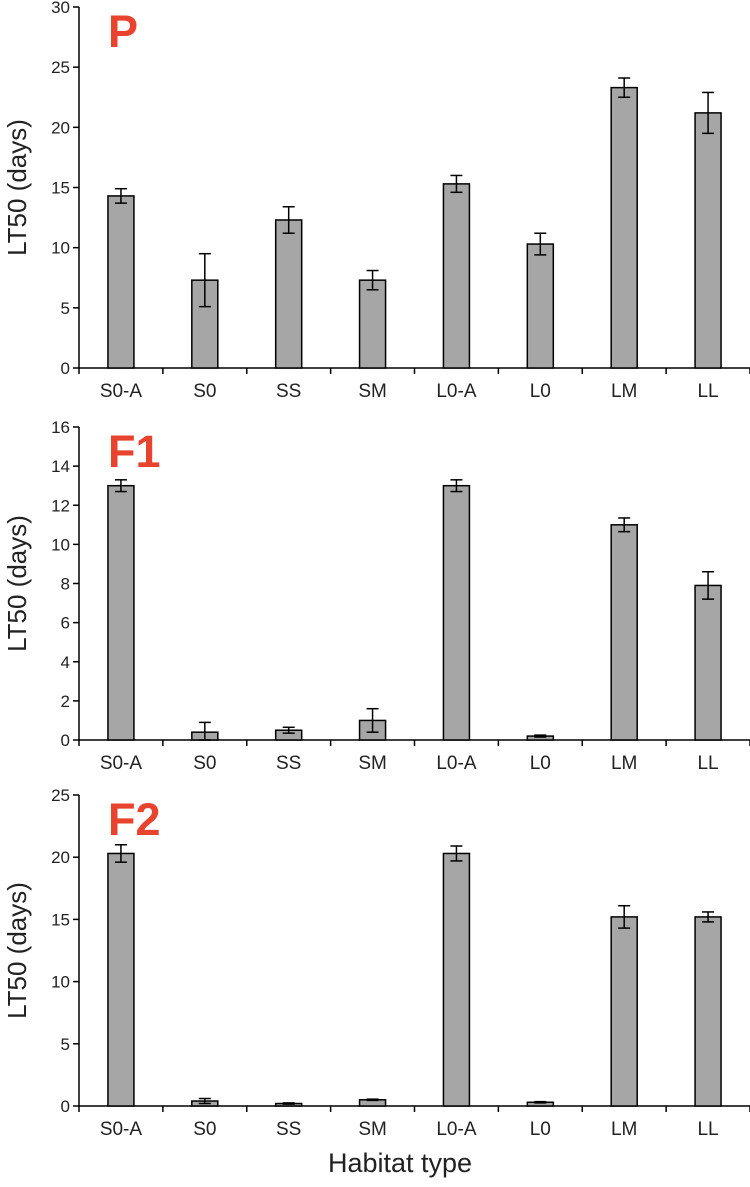  Describe the element at coordinates (60, 466) in the screenshot. I see `y-tick-label: 14` at that location.